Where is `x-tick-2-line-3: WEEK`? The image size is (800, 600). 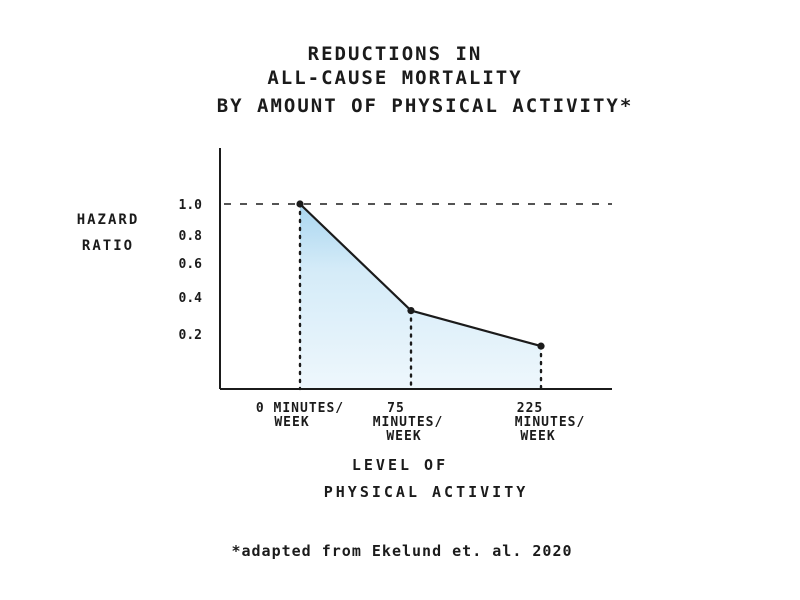
x-tick-2-line-3: WEEK is located at coordinates (537, 436).